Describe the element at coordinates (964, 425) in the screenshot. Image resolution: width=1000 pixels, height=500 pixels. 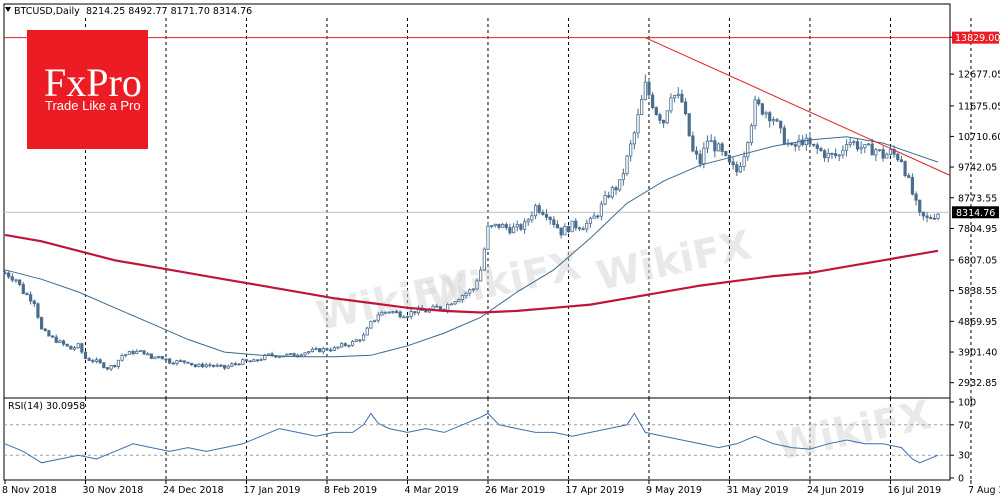
I see `rsi-tick-label: 70` at that location.